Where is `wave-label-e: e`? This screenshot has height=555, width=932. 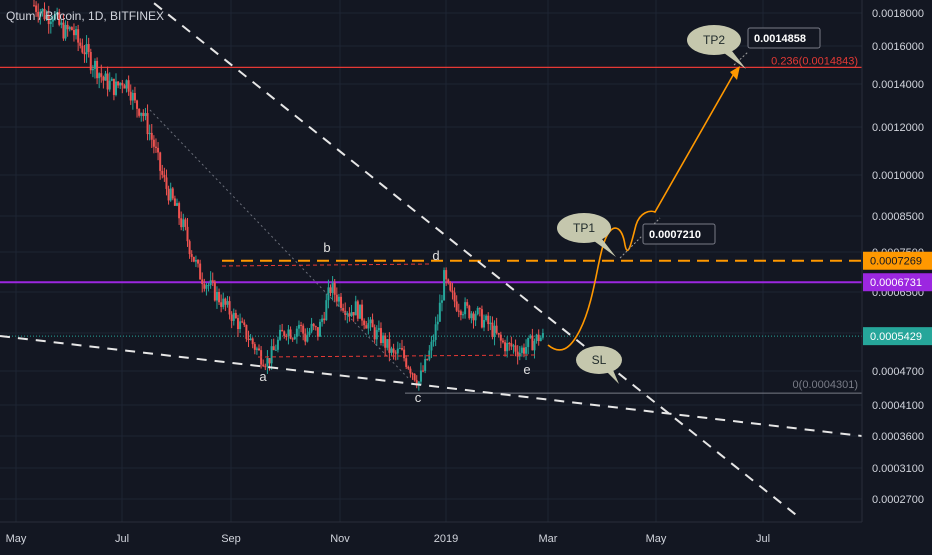 wave-label-e: e is located at coordinates (526, 369).